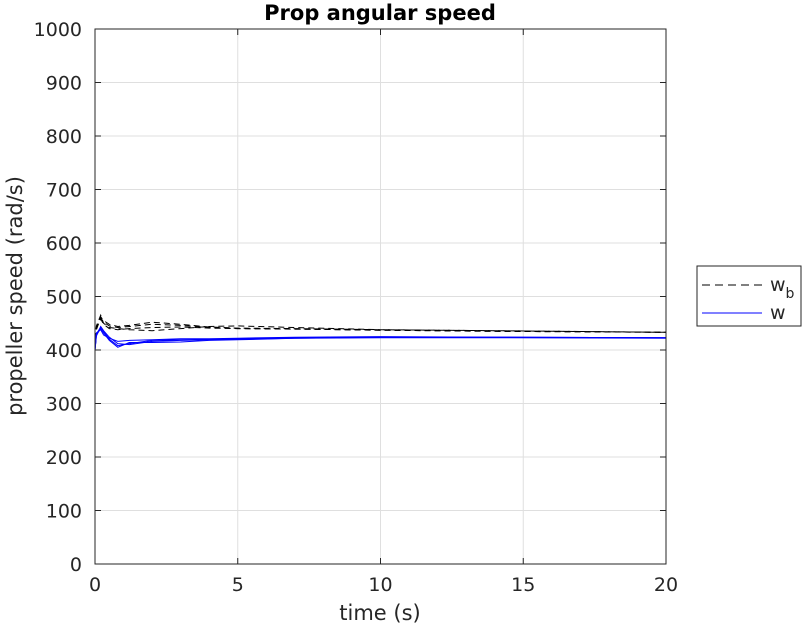 The width and height of the screenshot is (804, 626). Describe the element at coordinates (790, 294) in the screenshot. I see `legend-label-w-b-sub: b` at that location.